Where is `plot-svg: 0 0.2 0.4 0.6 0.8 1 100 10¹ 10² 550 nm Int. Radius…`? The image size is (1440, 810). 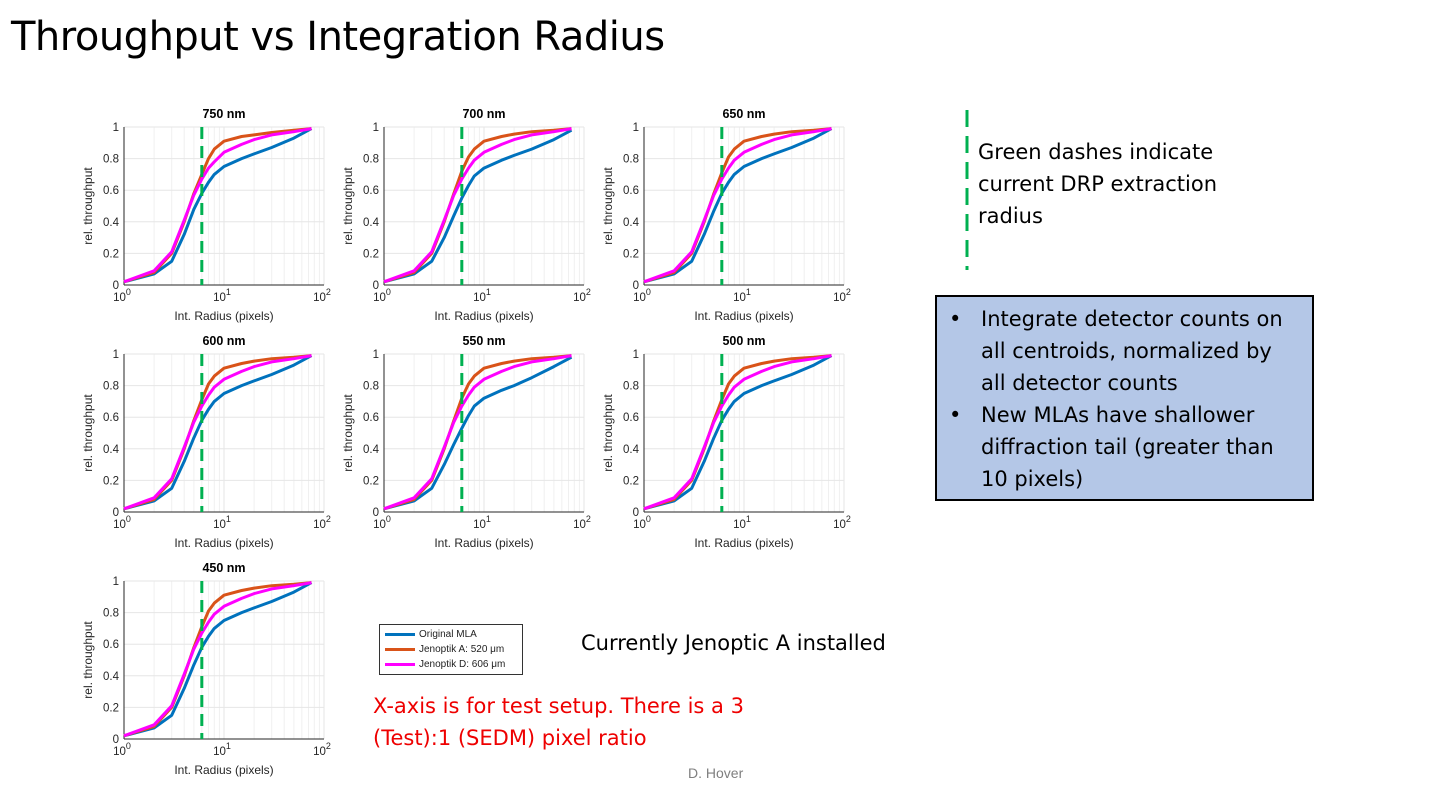
plot-svg: 0 0.2 0.4 0.6 0.8 1 100 10¹ 10² 550 nm Int. Radius… is located at coordinates (466, 442).